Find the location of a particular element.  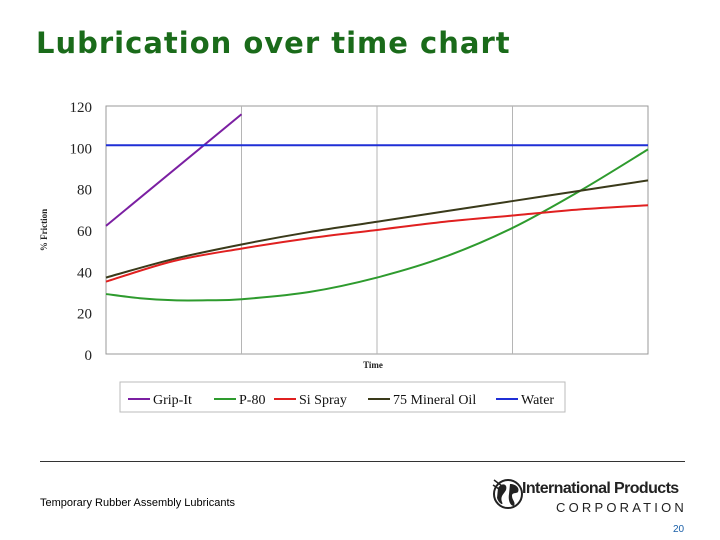

slide-title: Lubrication over time chart is located at coordinates (273, 43).